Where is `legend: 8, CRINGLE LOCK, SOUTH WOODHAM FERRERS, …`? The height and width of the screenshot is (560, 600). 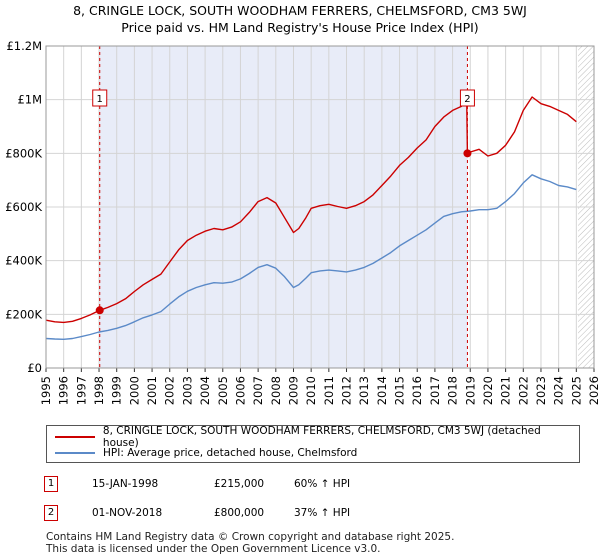
legend: 8, CRINGLE LOCK, SOUTH WOODHAM FERRERS, … is located at coordinates (313, 444).